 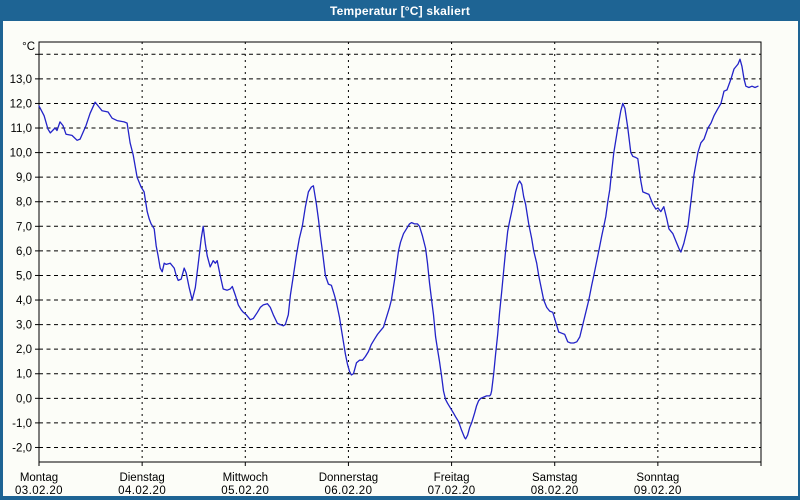 I want to click on y-axis-unit-label: °C, so click(x=28, y=47).